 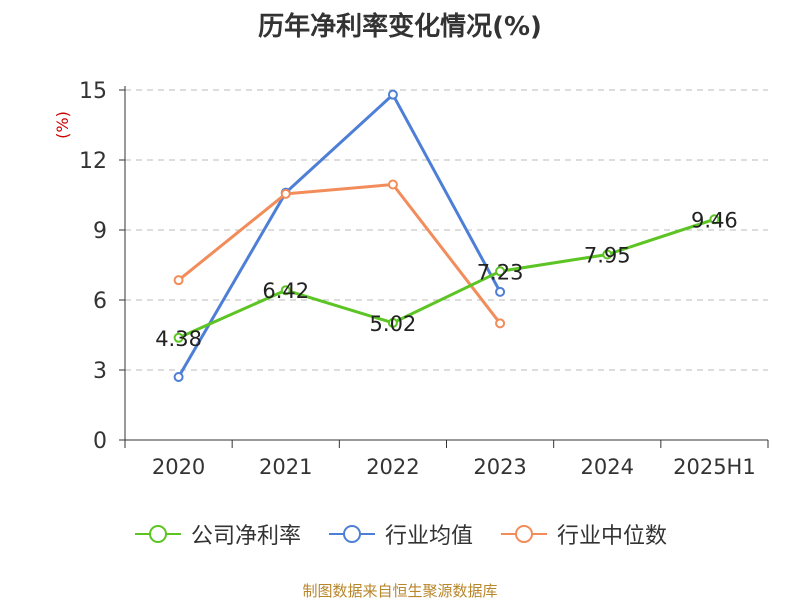 I want to click on legend-label-industry-avg: 行业均值, so click(x=428, y=536).